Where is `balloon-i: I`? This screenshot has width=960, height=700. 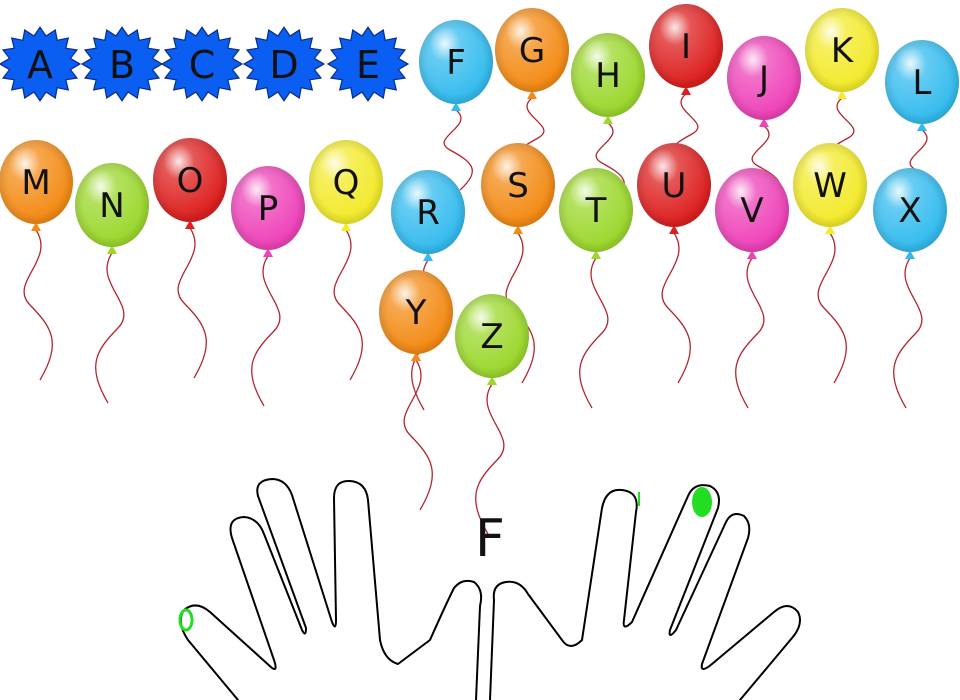 balloon-i: I is located at coordinates (686, 49).